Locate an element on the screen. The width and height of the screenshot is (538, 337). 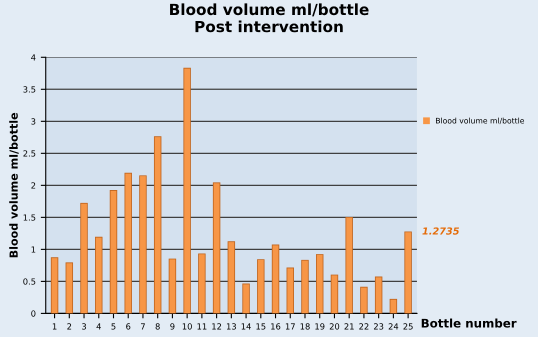
x-tick-label: 1 is located at coordinates (54, 326).